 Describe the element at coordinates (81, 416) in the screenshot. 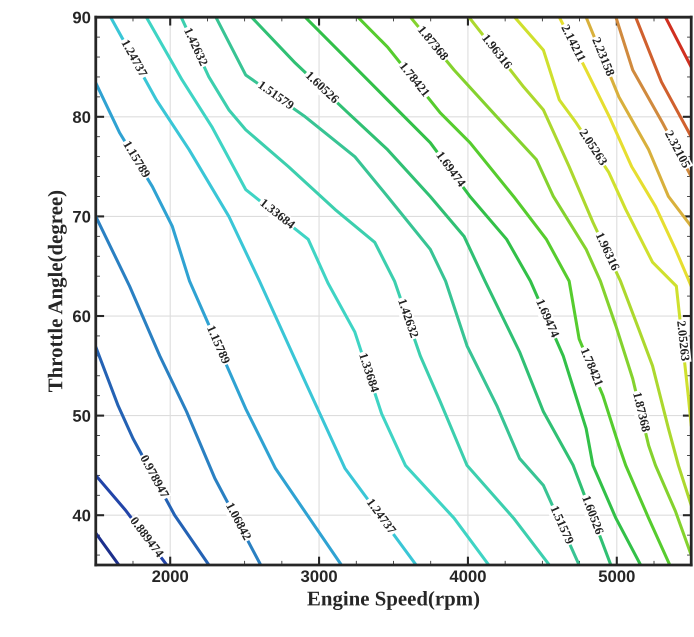

I see `y-tick-label: 50` at that location.